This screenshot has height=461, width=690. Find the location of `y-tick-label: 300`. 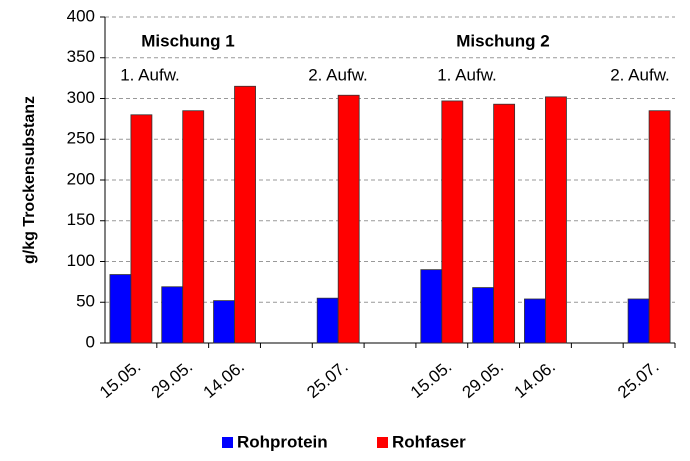

y-tick-label: 300 is located at coordinates (81, 97).